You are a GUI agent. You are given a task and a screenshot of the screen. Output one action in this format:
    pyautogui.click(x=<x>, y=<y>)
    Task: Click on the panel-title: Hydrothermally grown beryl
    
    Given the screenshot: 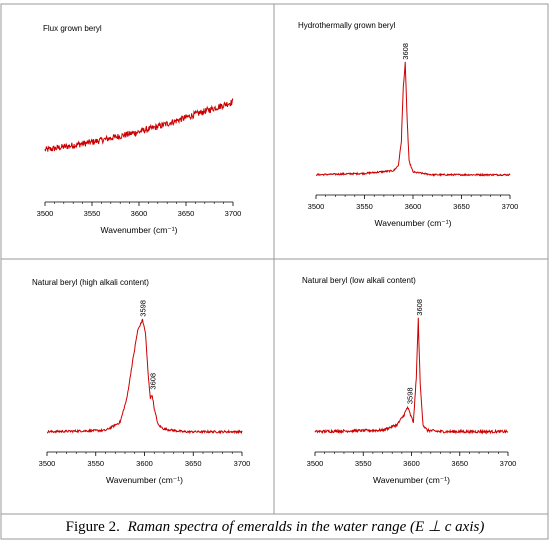 What is the action you would take?
    pyautogui.click(x=347, y=25)
    